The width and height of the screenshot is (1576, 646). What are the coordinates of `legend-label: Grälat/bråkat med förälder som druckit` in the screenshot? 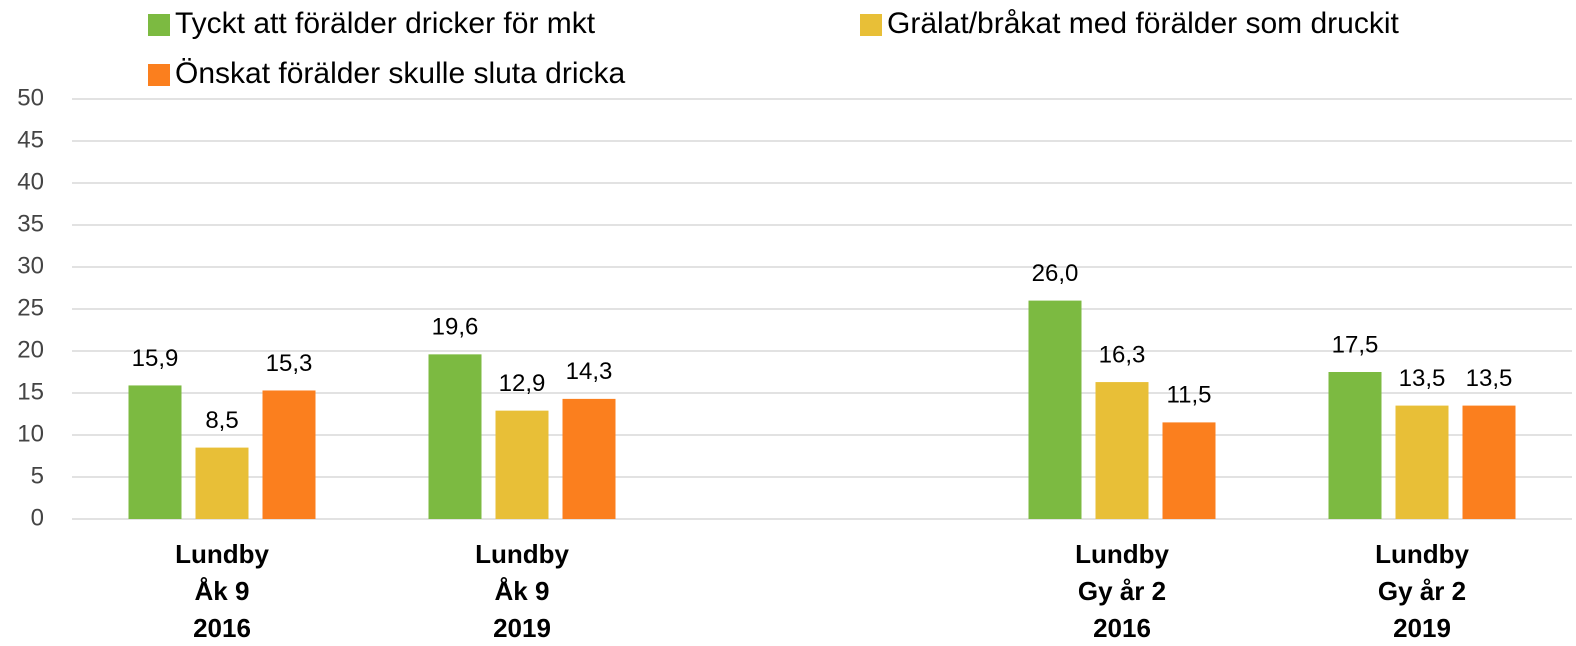 It's located at (1143, 23).